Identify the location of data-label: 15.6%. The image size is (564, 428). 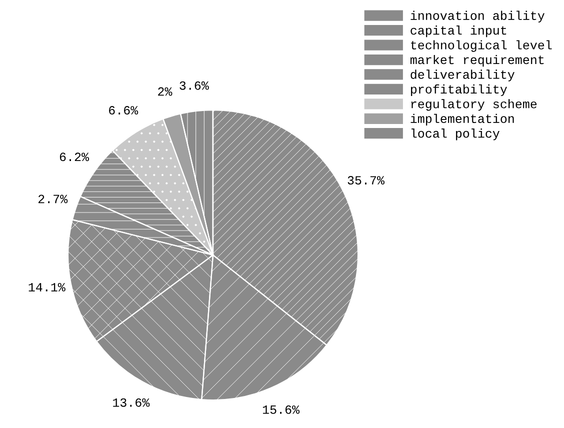
(281, 409).